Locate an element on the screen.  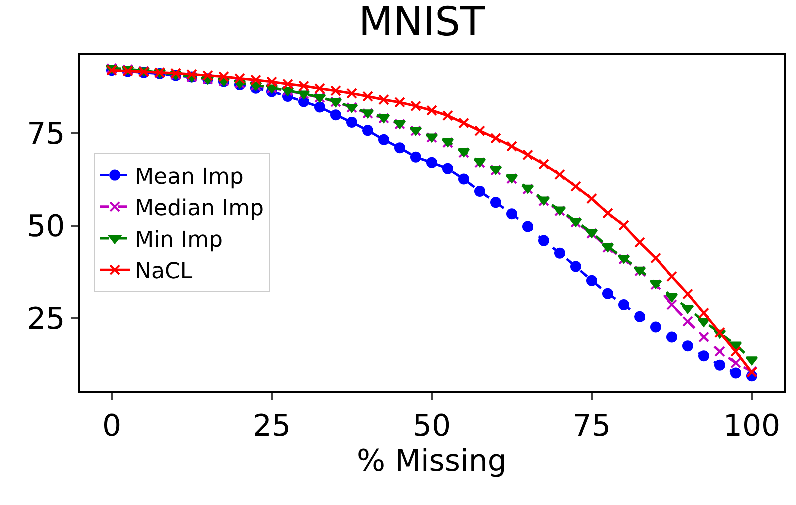
legend-label: NaCL is located at coordinates (164, 272).